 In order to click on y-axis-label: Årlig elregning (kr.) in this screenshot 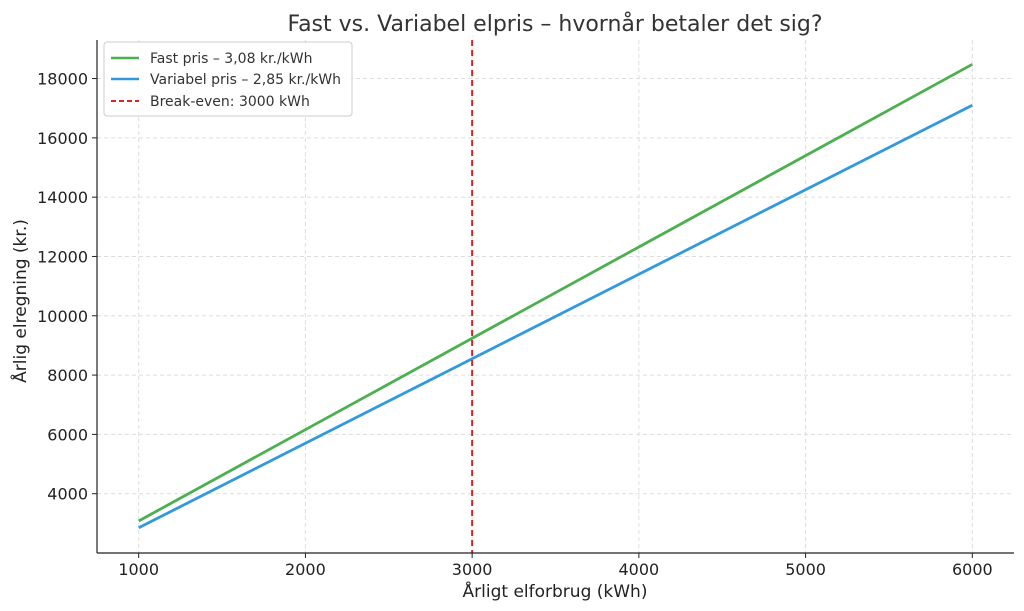, I will do `click(20, 301)`.